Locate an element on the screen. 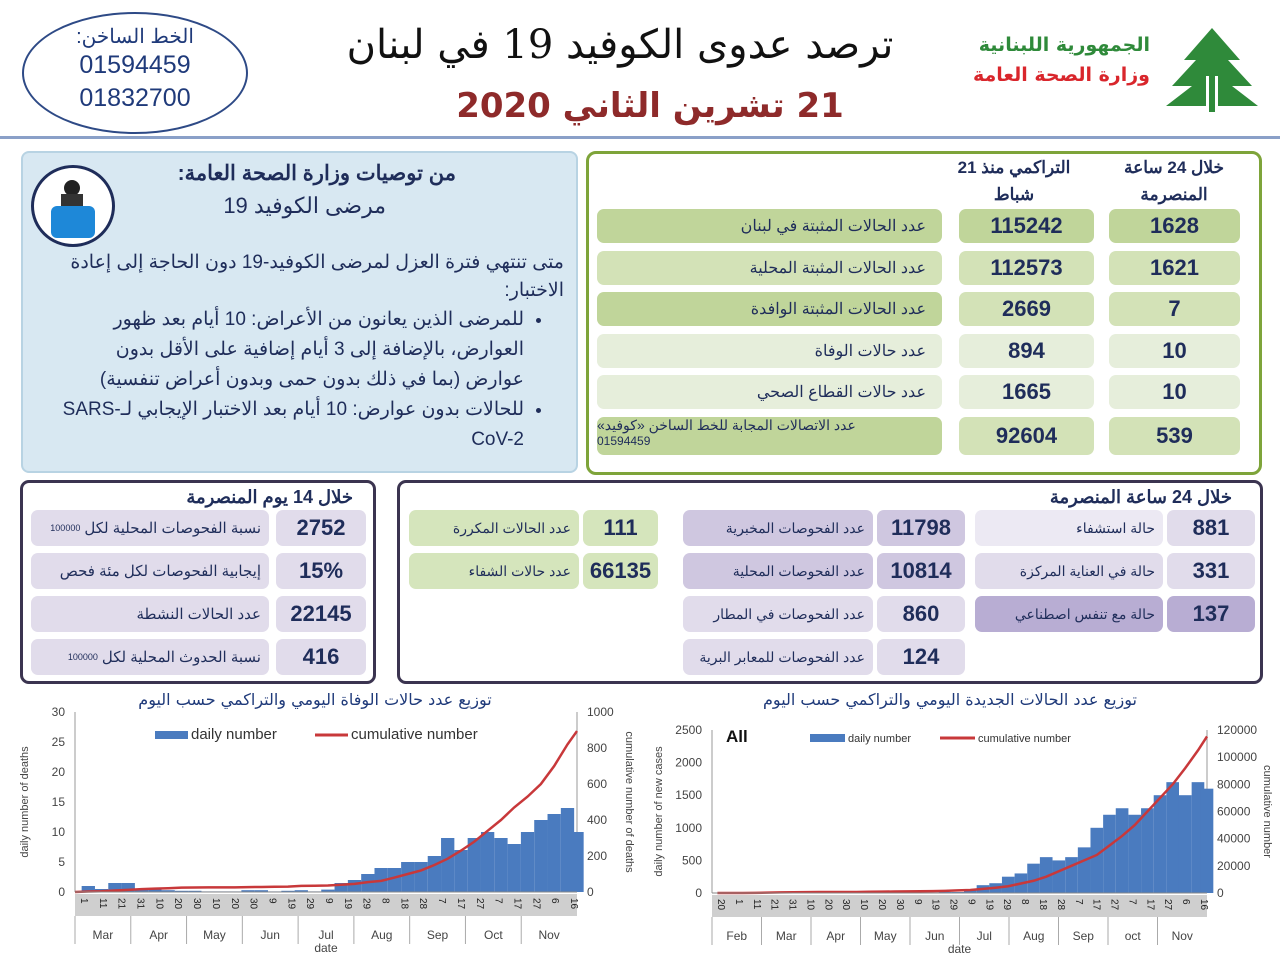 This screenshot has width=1280, height=960. y2-tick-label: 200 is located at coordinates (597, 856).